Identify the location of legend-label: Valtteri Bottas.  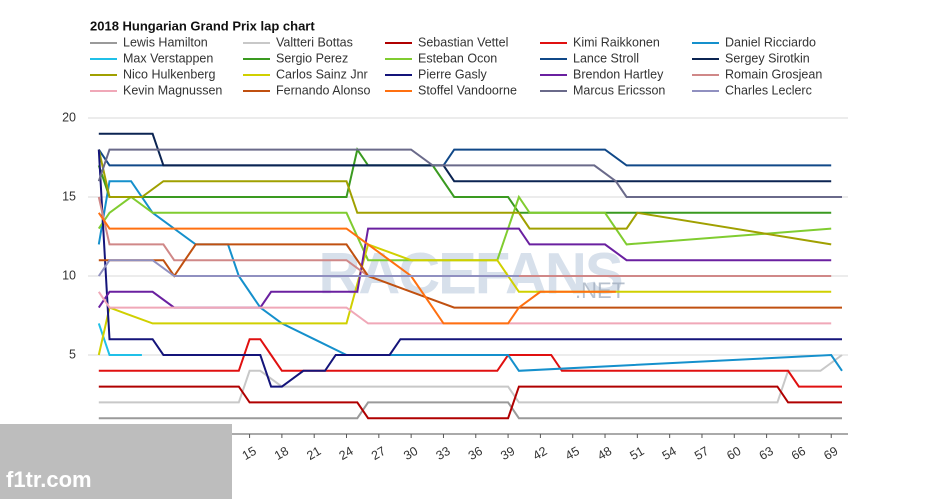
(314, 42).